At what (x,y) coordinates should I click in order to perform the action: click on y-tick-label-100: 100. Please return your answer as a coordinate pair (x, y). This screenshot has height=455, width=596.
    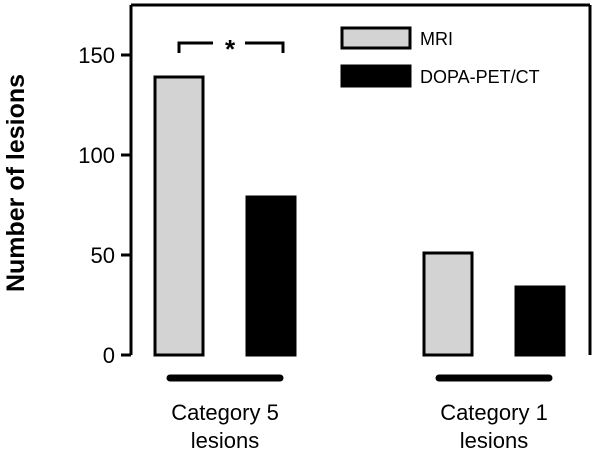
    Looking at the image, I should click on (96, 155).